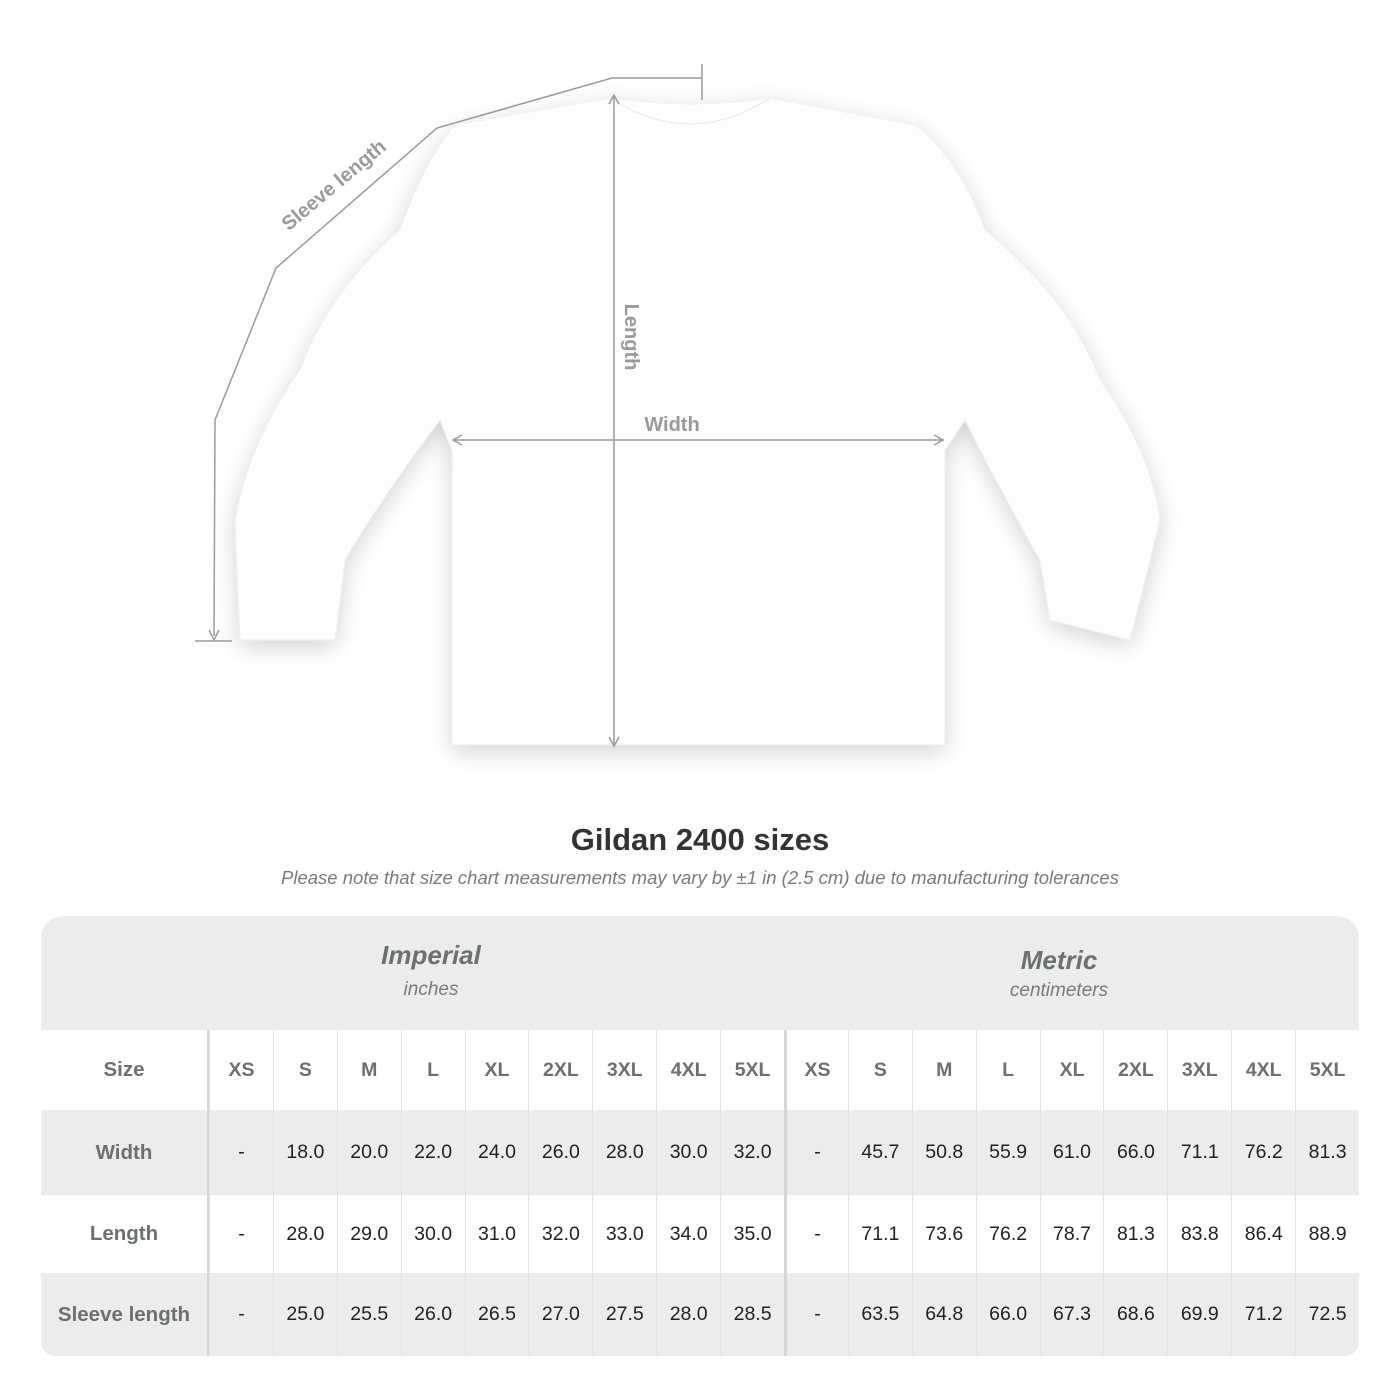  Describe the element at coordinates (432, 1152) in the screenshot. I see `imperial-value-cell: 22.0` at that location.